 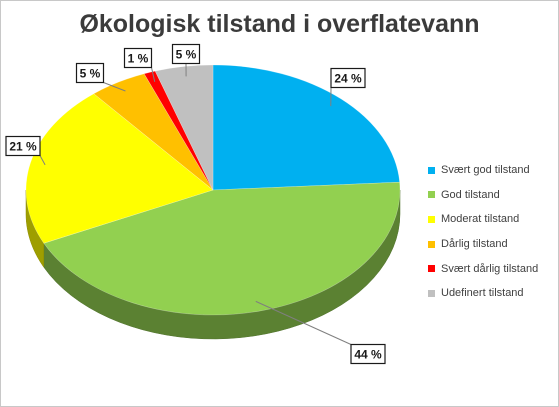 I want to click on data-label: 44 %, so click(x=368, y=354).